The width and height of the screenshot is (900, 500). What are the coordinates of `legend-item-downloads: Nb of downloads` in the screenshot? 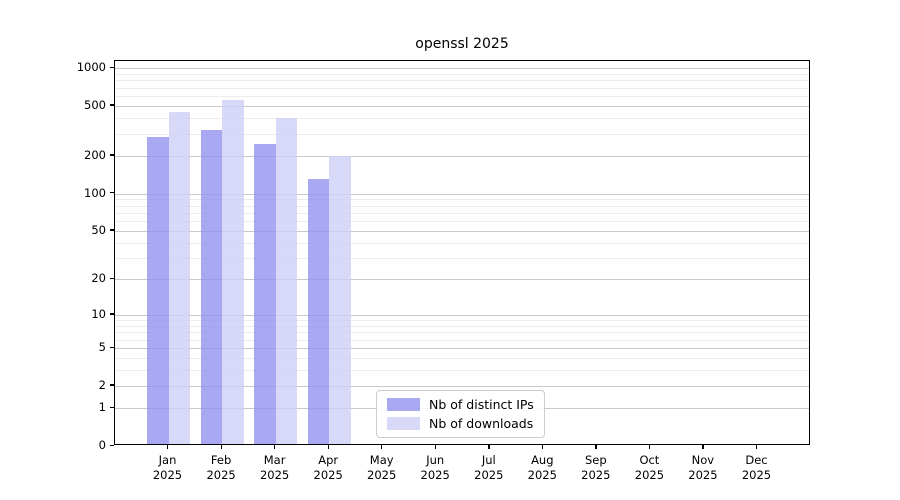 It's located at (460, 423).